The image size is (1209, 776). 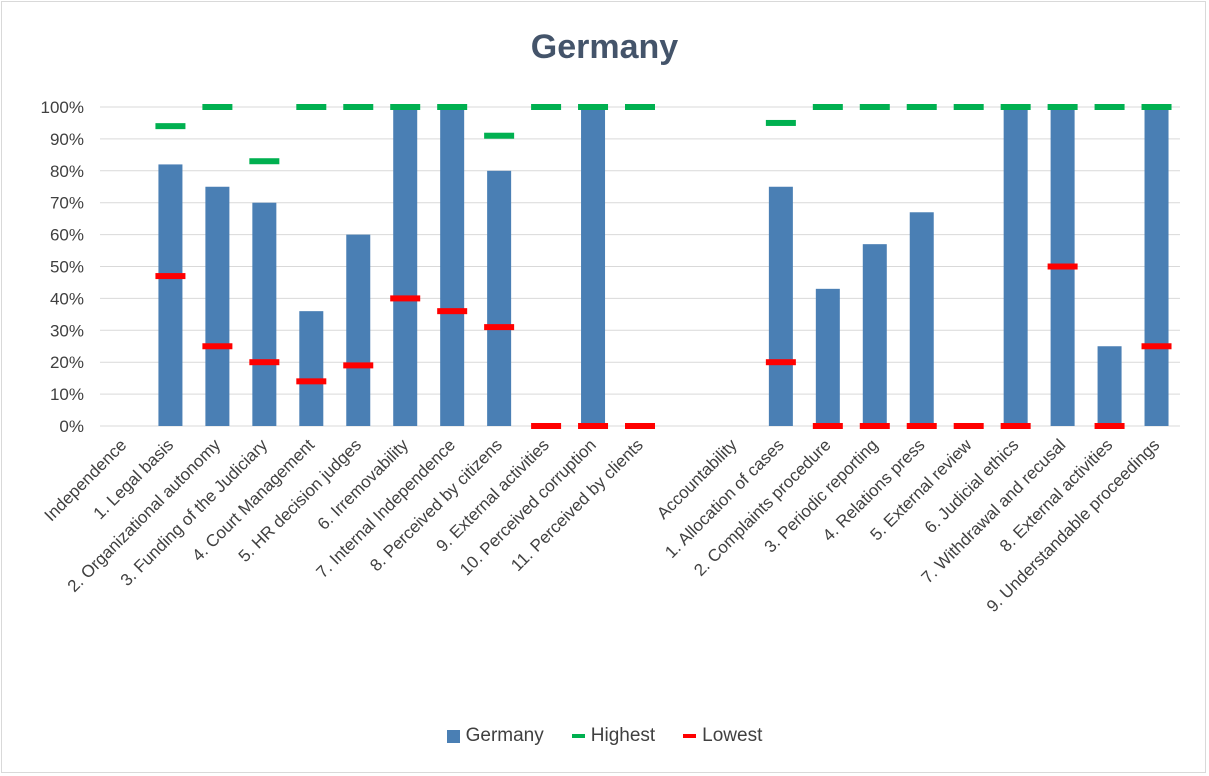 What do you see at coordinates (86, 480) in the screenshot?
I see `x-category-label: Independence` at bounding box center [86, 480].